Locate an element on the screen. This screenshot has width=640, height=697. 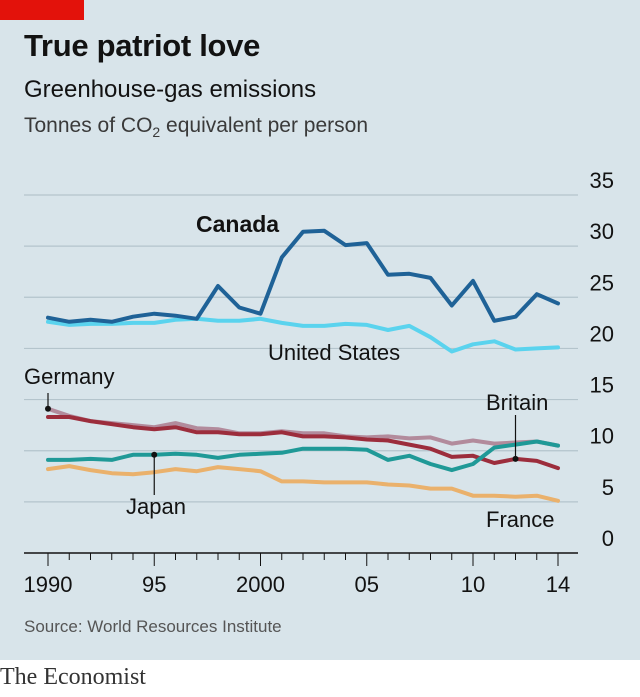
series-line-canada is located at coordinates (303, 276).